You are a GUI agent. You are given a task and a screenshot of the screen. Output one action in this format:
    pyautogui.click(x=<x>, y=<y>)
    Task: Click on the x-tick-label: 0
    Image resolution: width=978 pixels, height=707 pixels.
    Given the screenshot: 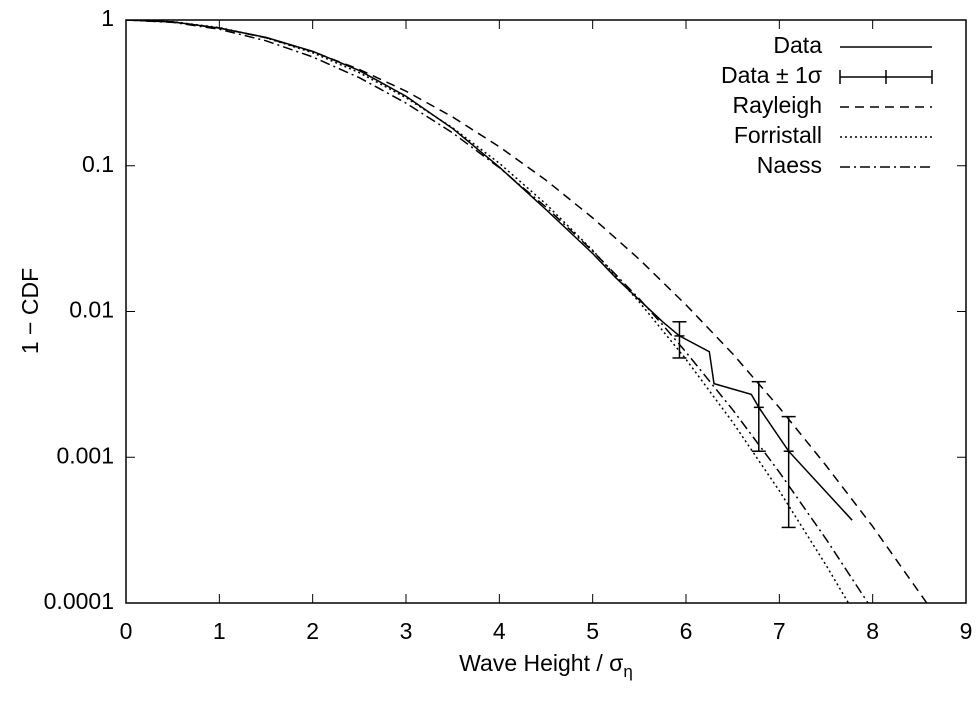 What is the action you would take?
    pyautogui.click(x=126, y=631)
    